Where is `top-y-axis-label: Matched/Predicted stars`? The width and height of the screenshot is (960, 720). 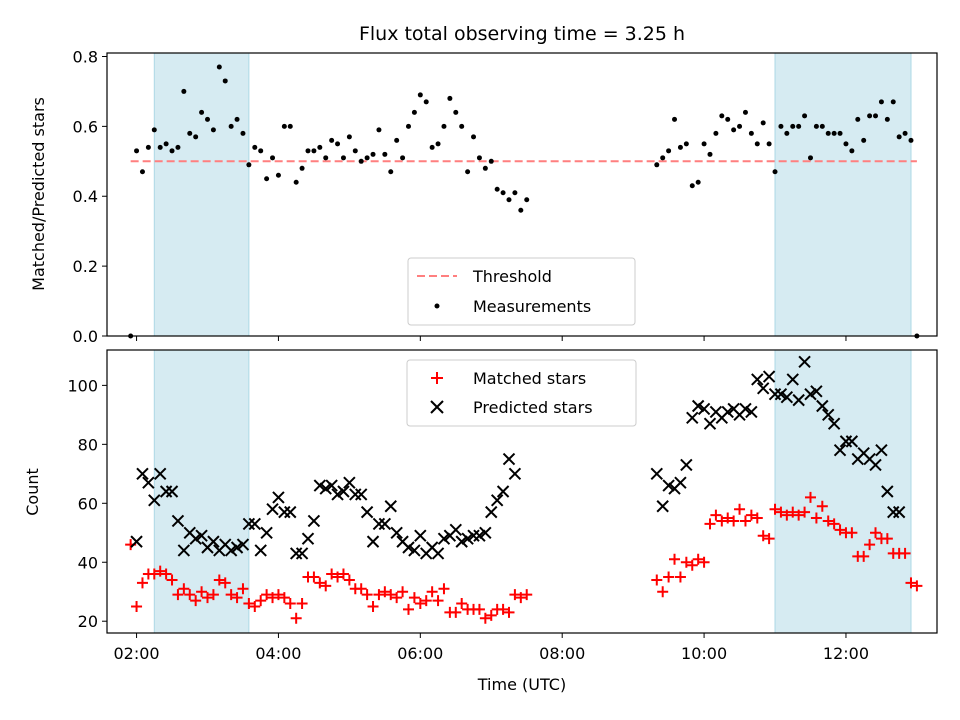
top-y-axis-label: Matched/Predicted stars is located at coordinates (38, 194).